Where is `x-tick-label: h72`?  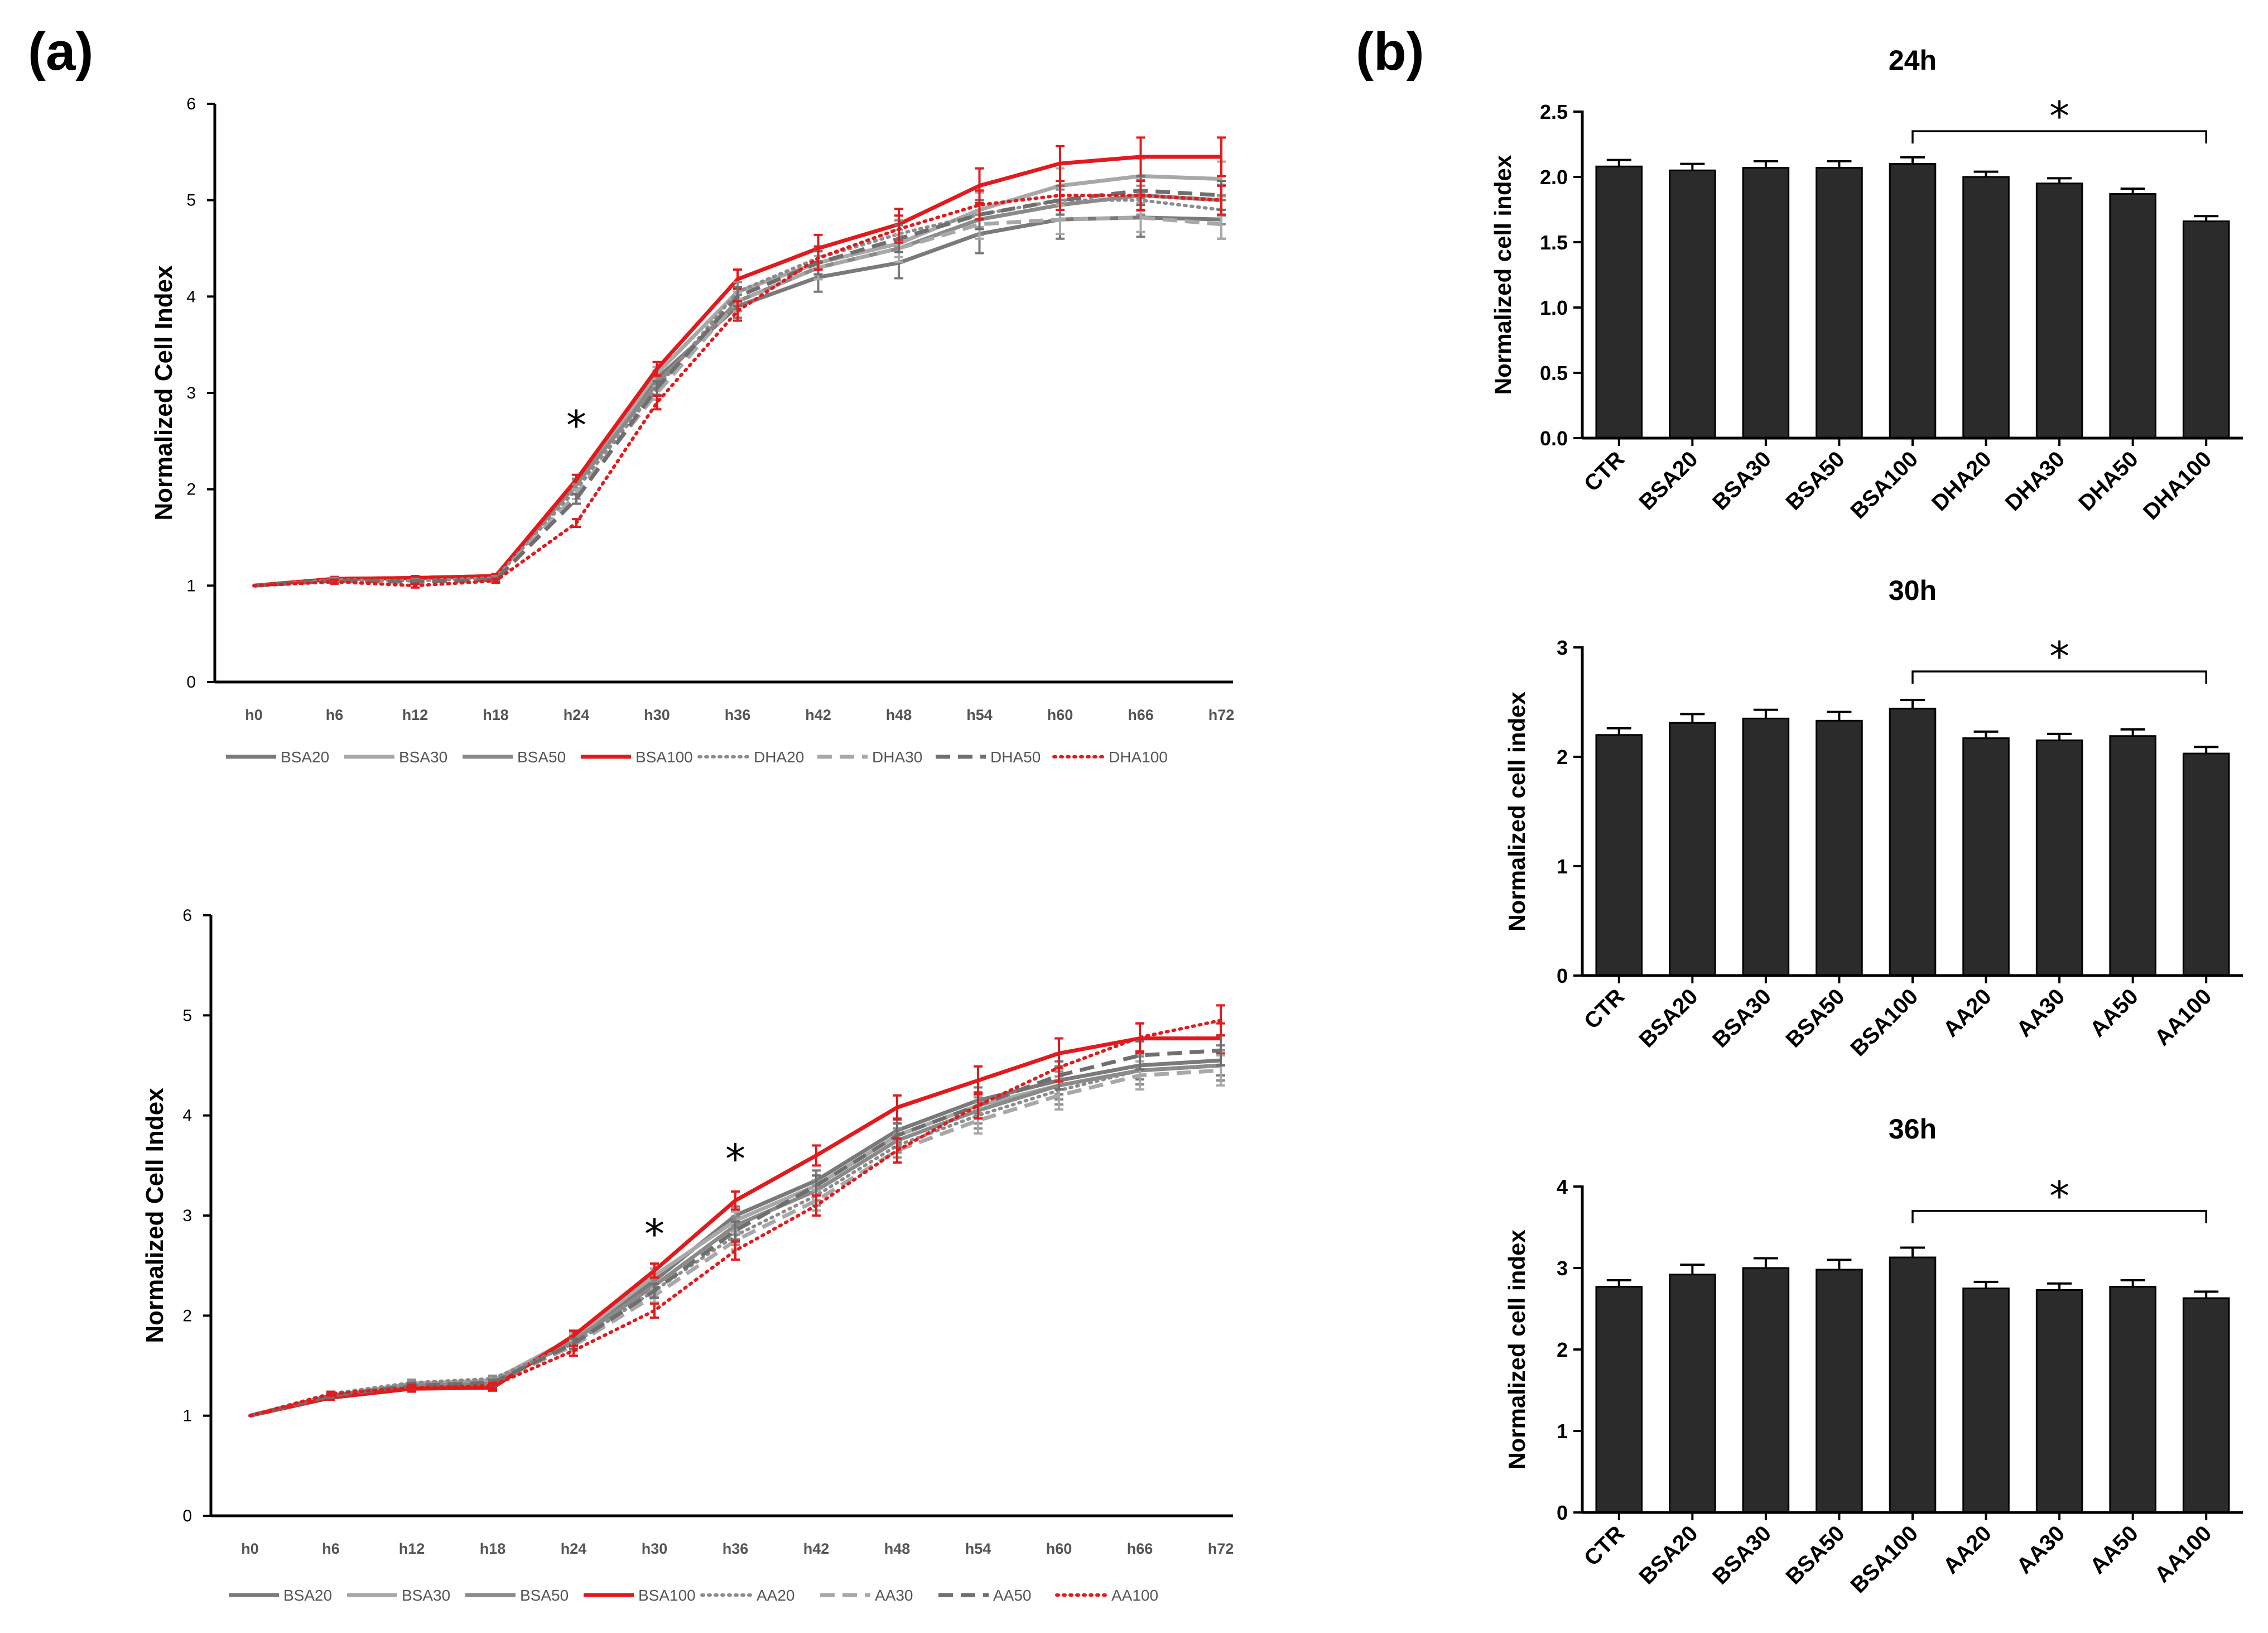 x-tick-label: h72 is located at coordinates (1221, 1549).